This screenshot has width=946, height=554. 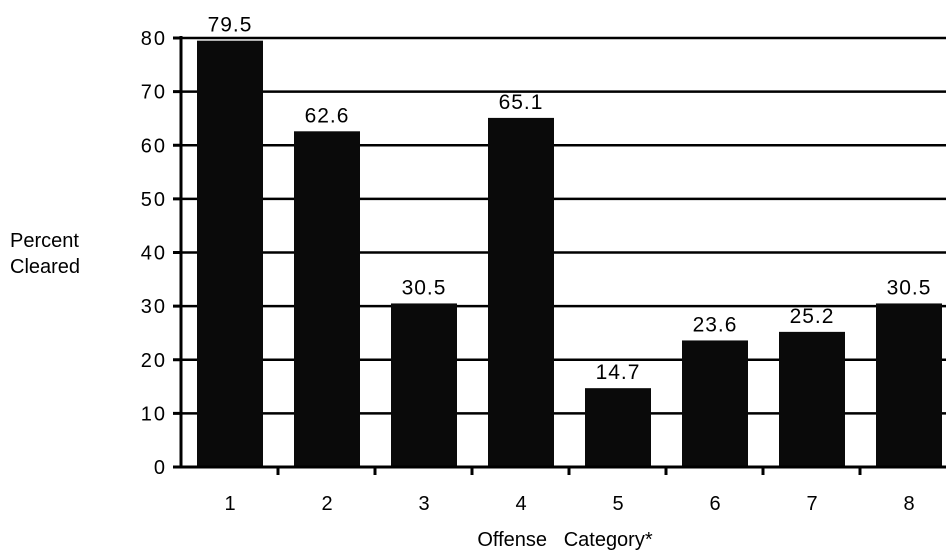 I want to click on y-tick-label-20: 20, so click(x=154, y=361).